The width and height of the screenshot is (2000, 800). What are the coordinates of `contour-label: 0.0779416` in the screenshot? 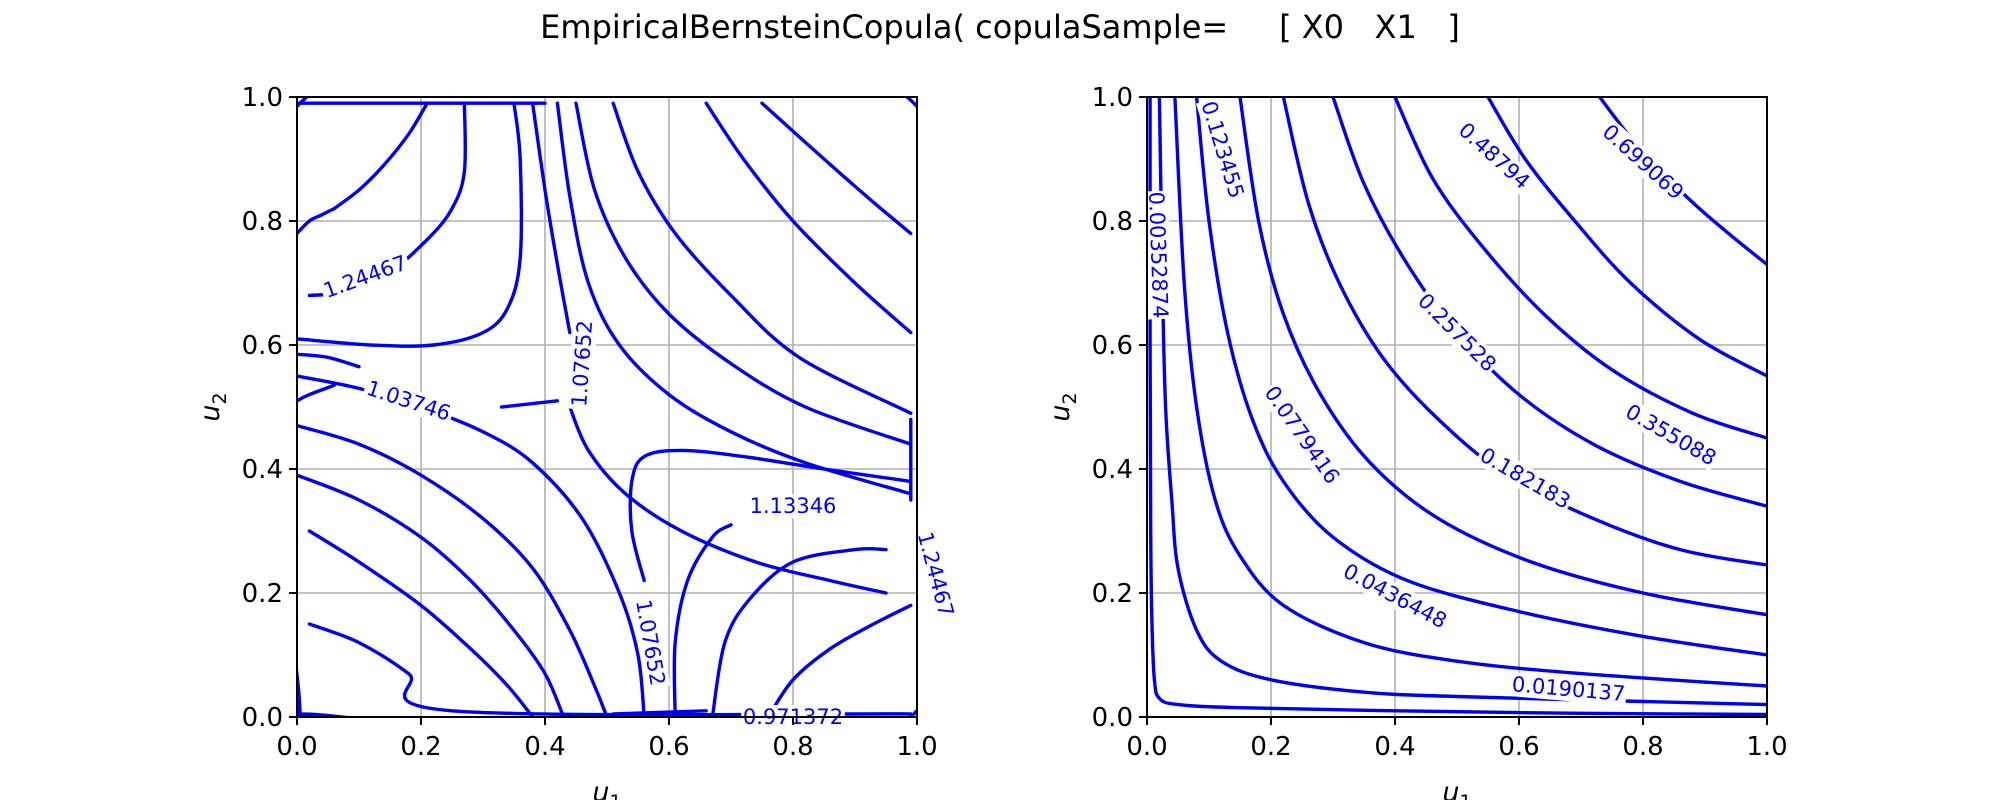 It's located at (1302, 435).